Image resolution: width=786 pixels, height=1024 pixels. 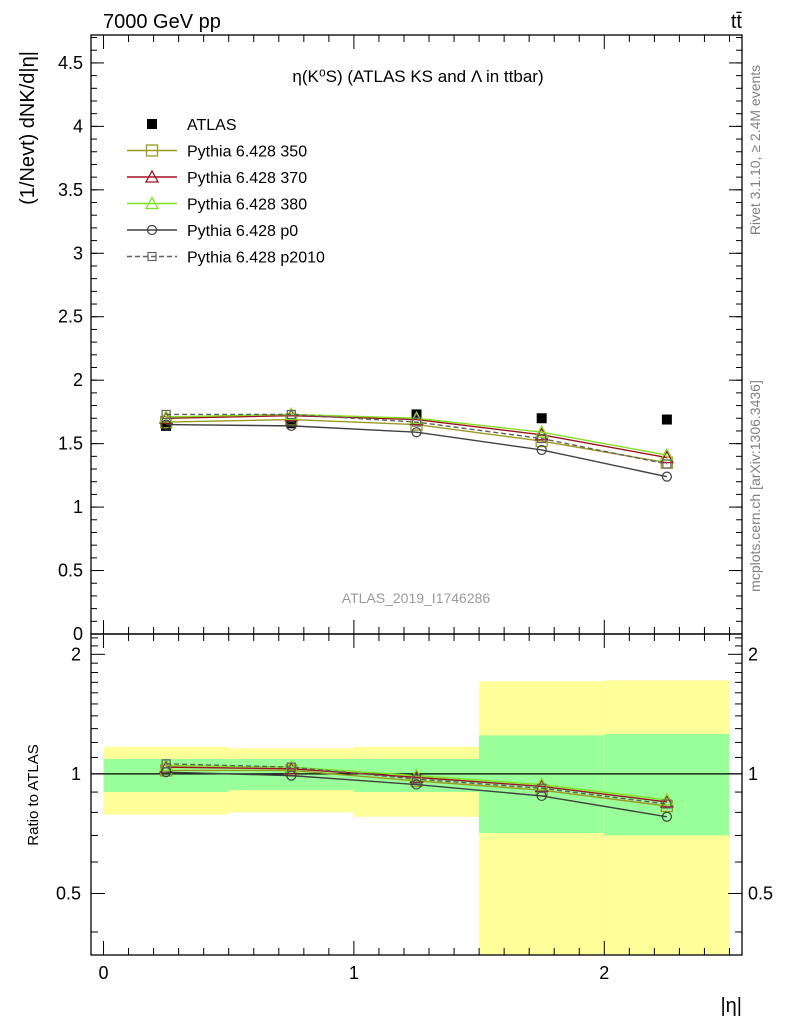 I want to click on main-ytick-label-1: 0.5, so click(x=70, y=571).